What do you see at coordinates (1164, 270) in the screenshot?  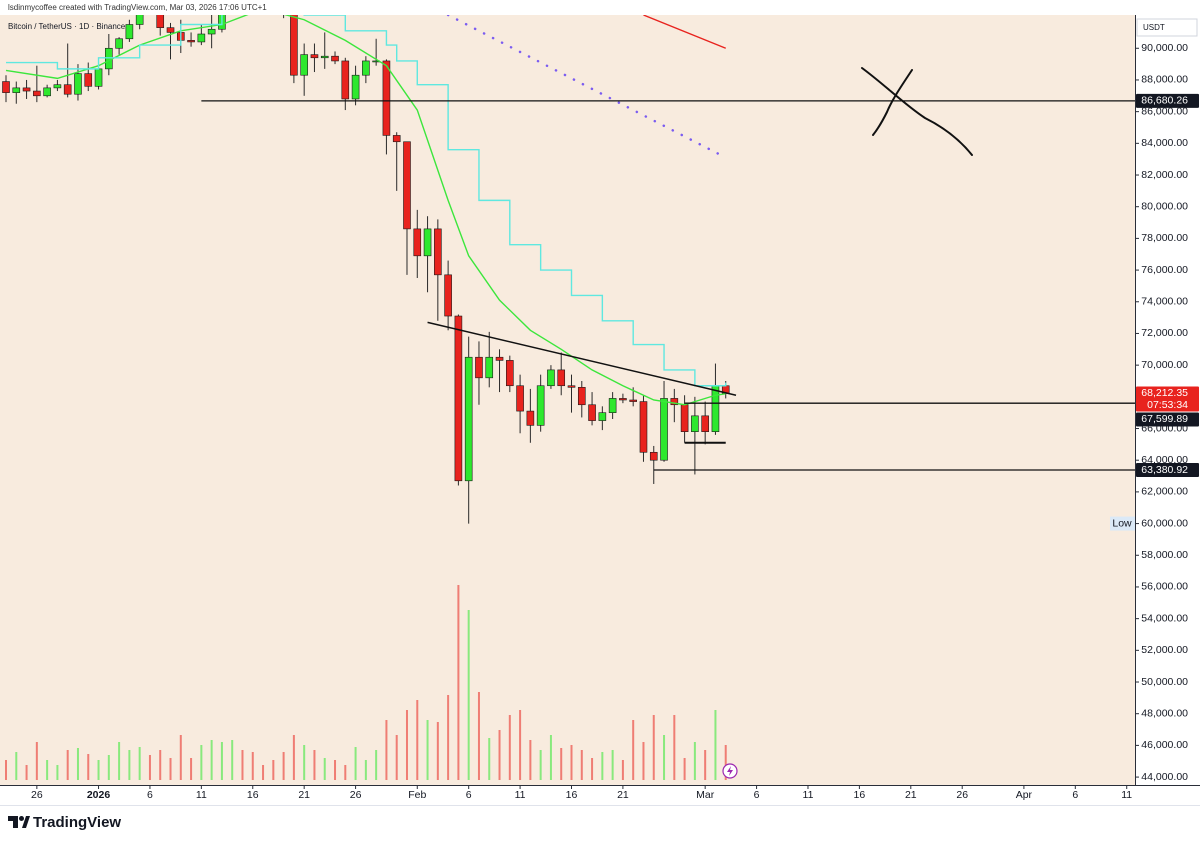 I see `y-tick-label: 76,000.00` at bounding box center [1164, 270].